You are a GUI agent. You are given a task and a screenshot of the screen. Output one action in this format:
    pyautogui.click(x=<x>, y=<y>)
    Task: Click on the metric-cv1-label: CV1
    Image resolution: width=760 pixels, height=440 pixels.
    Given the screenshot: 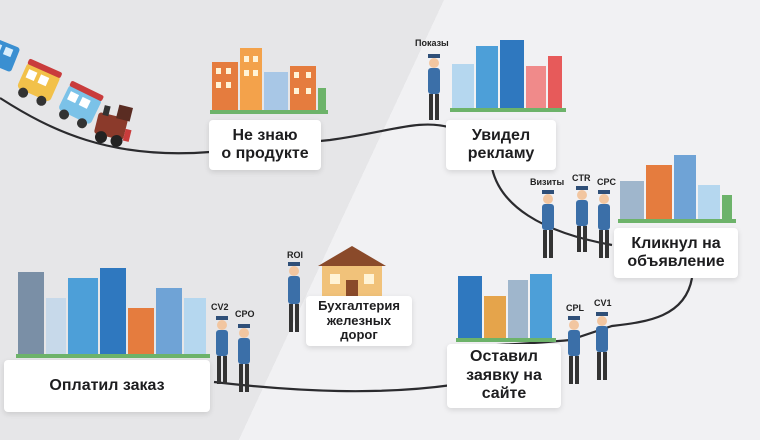 What is the action you would take?
    pyautogui.click(x=603, y=303)
    